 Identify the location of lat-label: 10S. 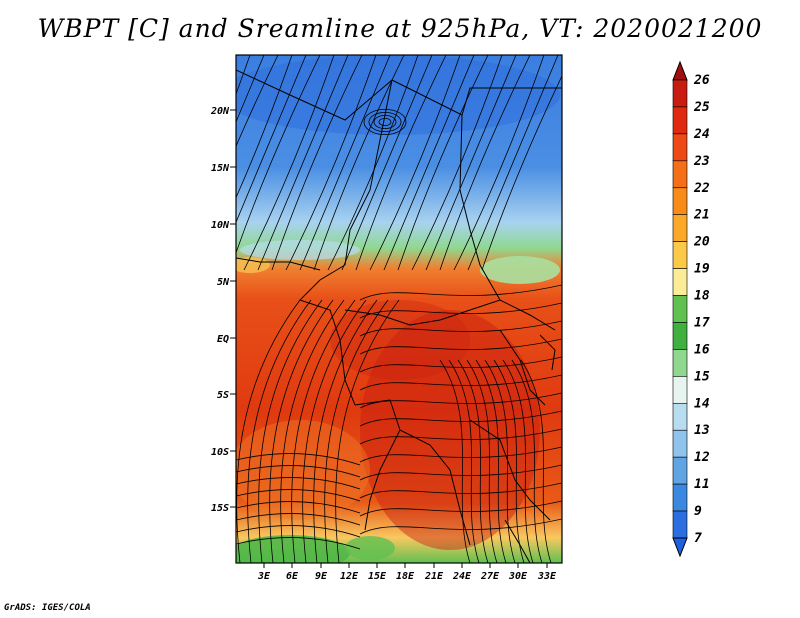
(220, 452).